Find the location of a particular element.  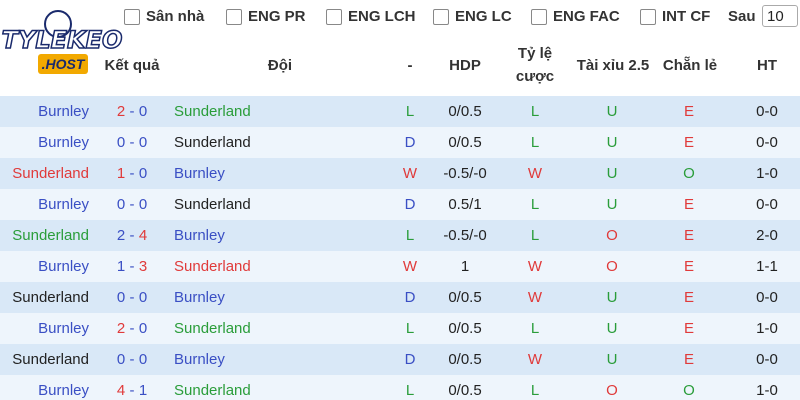

select: 10 is located at coordinates (780, 16).